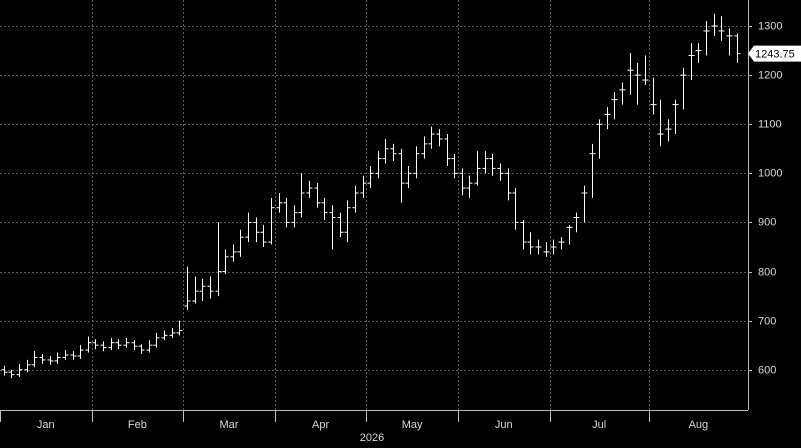 The height and width of the screenshot is (448, 801). What do you see at coordinates (767, 321) in the screenshot?
I see `y-tick-label: 700` at bounding box center [767, 321].